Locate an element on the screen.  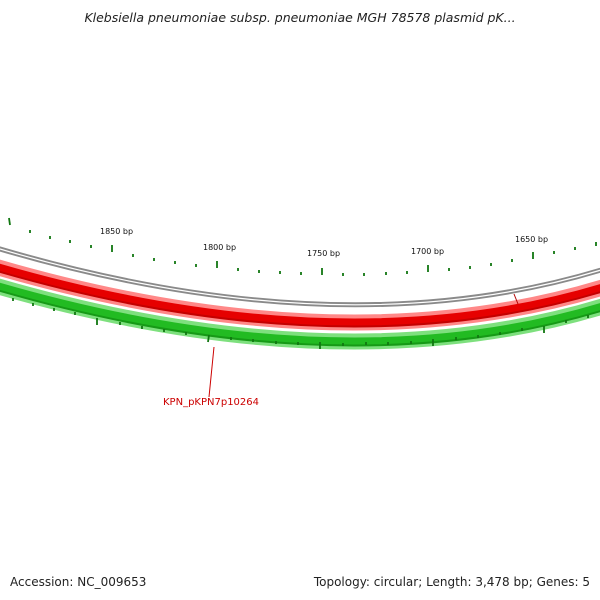
ruler-label-1700: 1700 bp is located at coordinates (427, 251).